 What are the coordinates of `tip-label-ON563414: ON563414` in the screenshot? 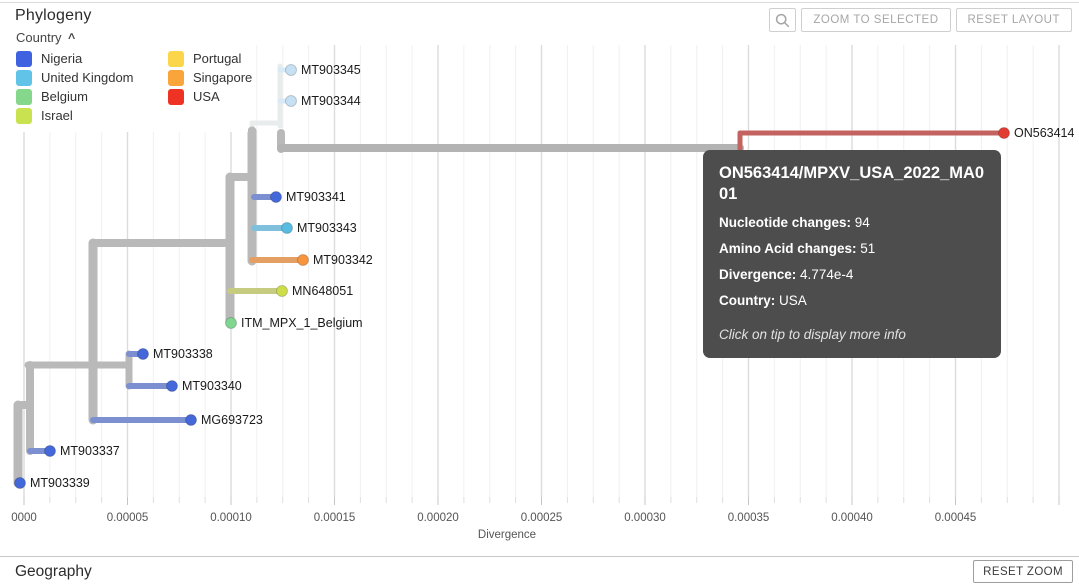 It's located at (1044, 133).